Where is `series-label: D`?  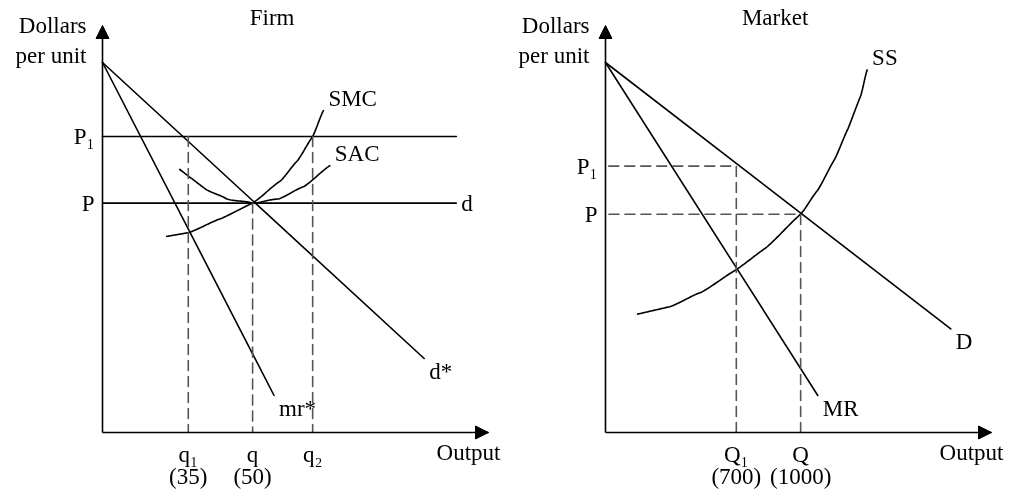
series-label: D is located at coordinates (964, 341).